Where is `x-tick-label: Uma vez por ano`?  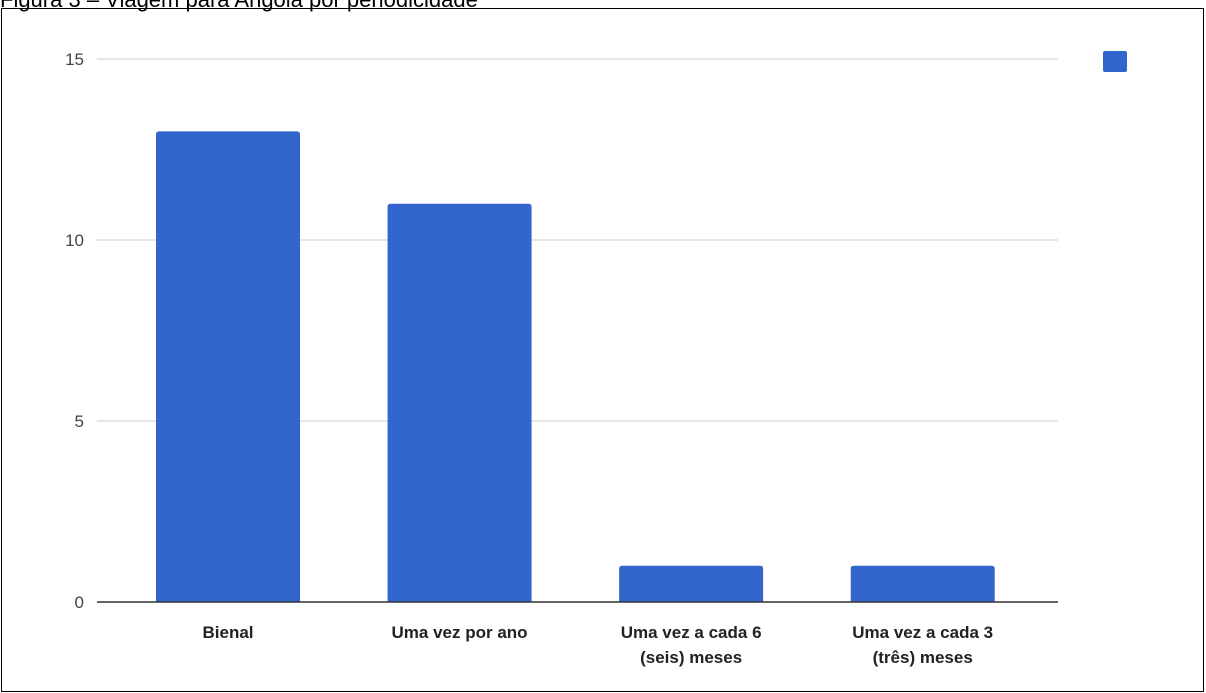
x-tick-label: Uma vez por ano is located at coordinates (460, 632).